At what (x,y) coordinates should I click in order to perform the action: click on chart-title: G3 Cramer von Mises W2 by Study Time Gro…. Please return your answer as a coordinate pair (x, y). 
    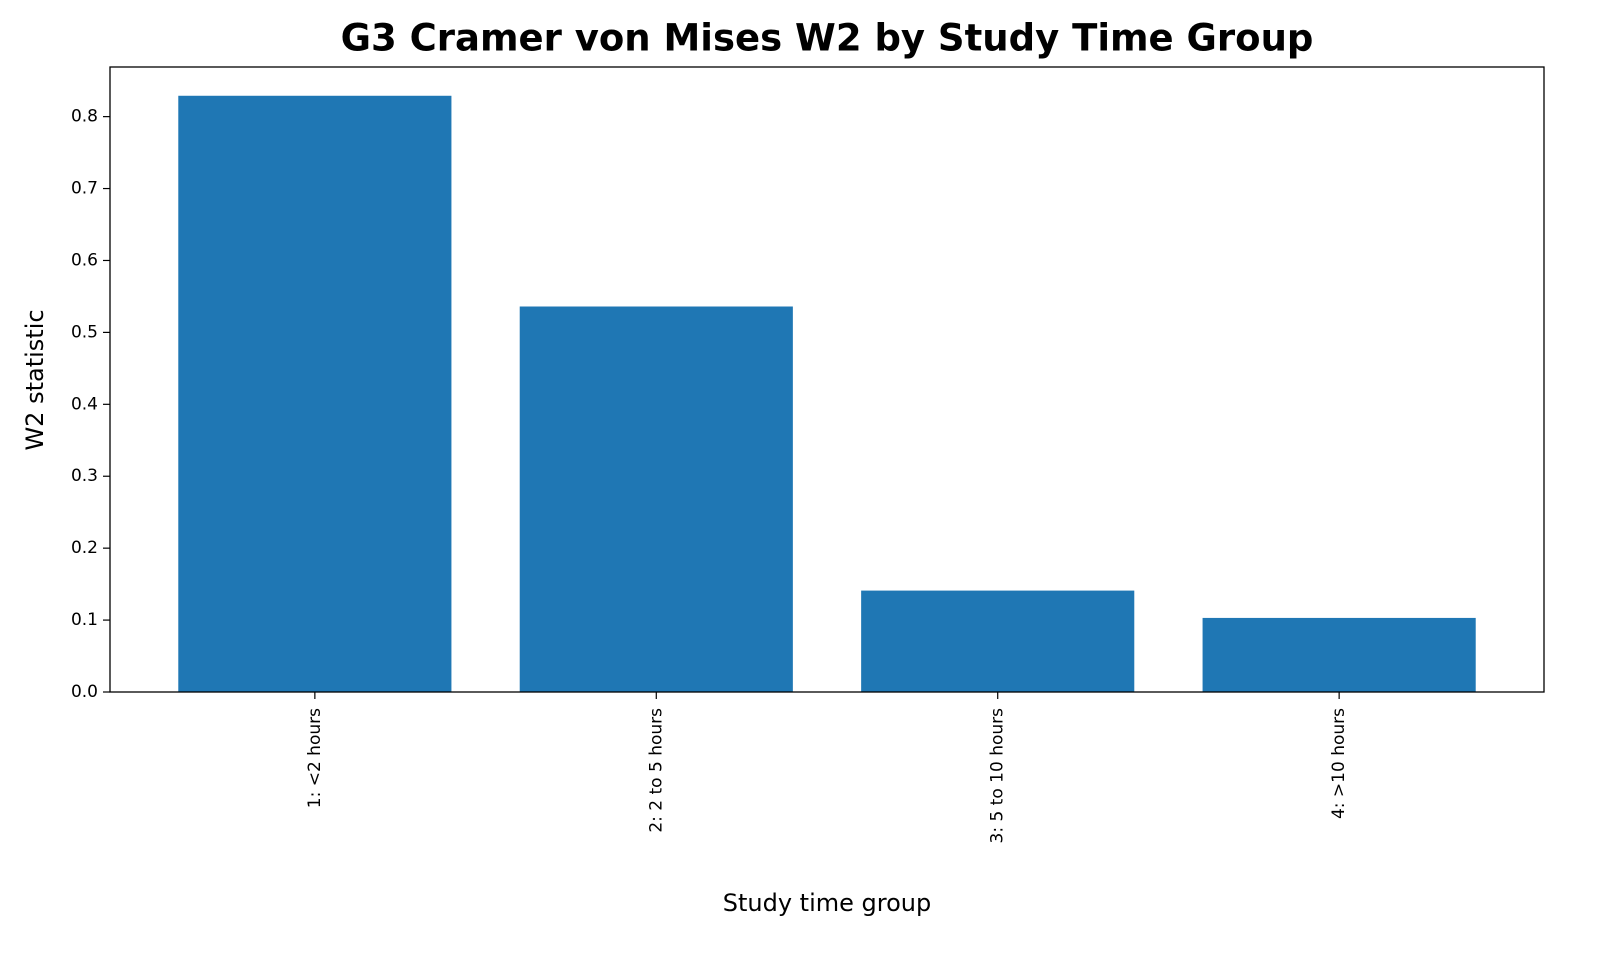
    Looking at the image, I should click on (827, 38).